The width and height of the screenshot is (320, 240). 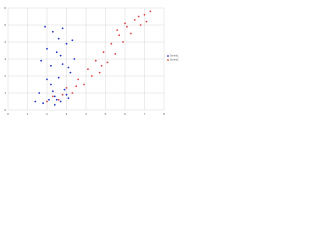 I want to click on x-tick-label: 6, so click(x=125, y=114).